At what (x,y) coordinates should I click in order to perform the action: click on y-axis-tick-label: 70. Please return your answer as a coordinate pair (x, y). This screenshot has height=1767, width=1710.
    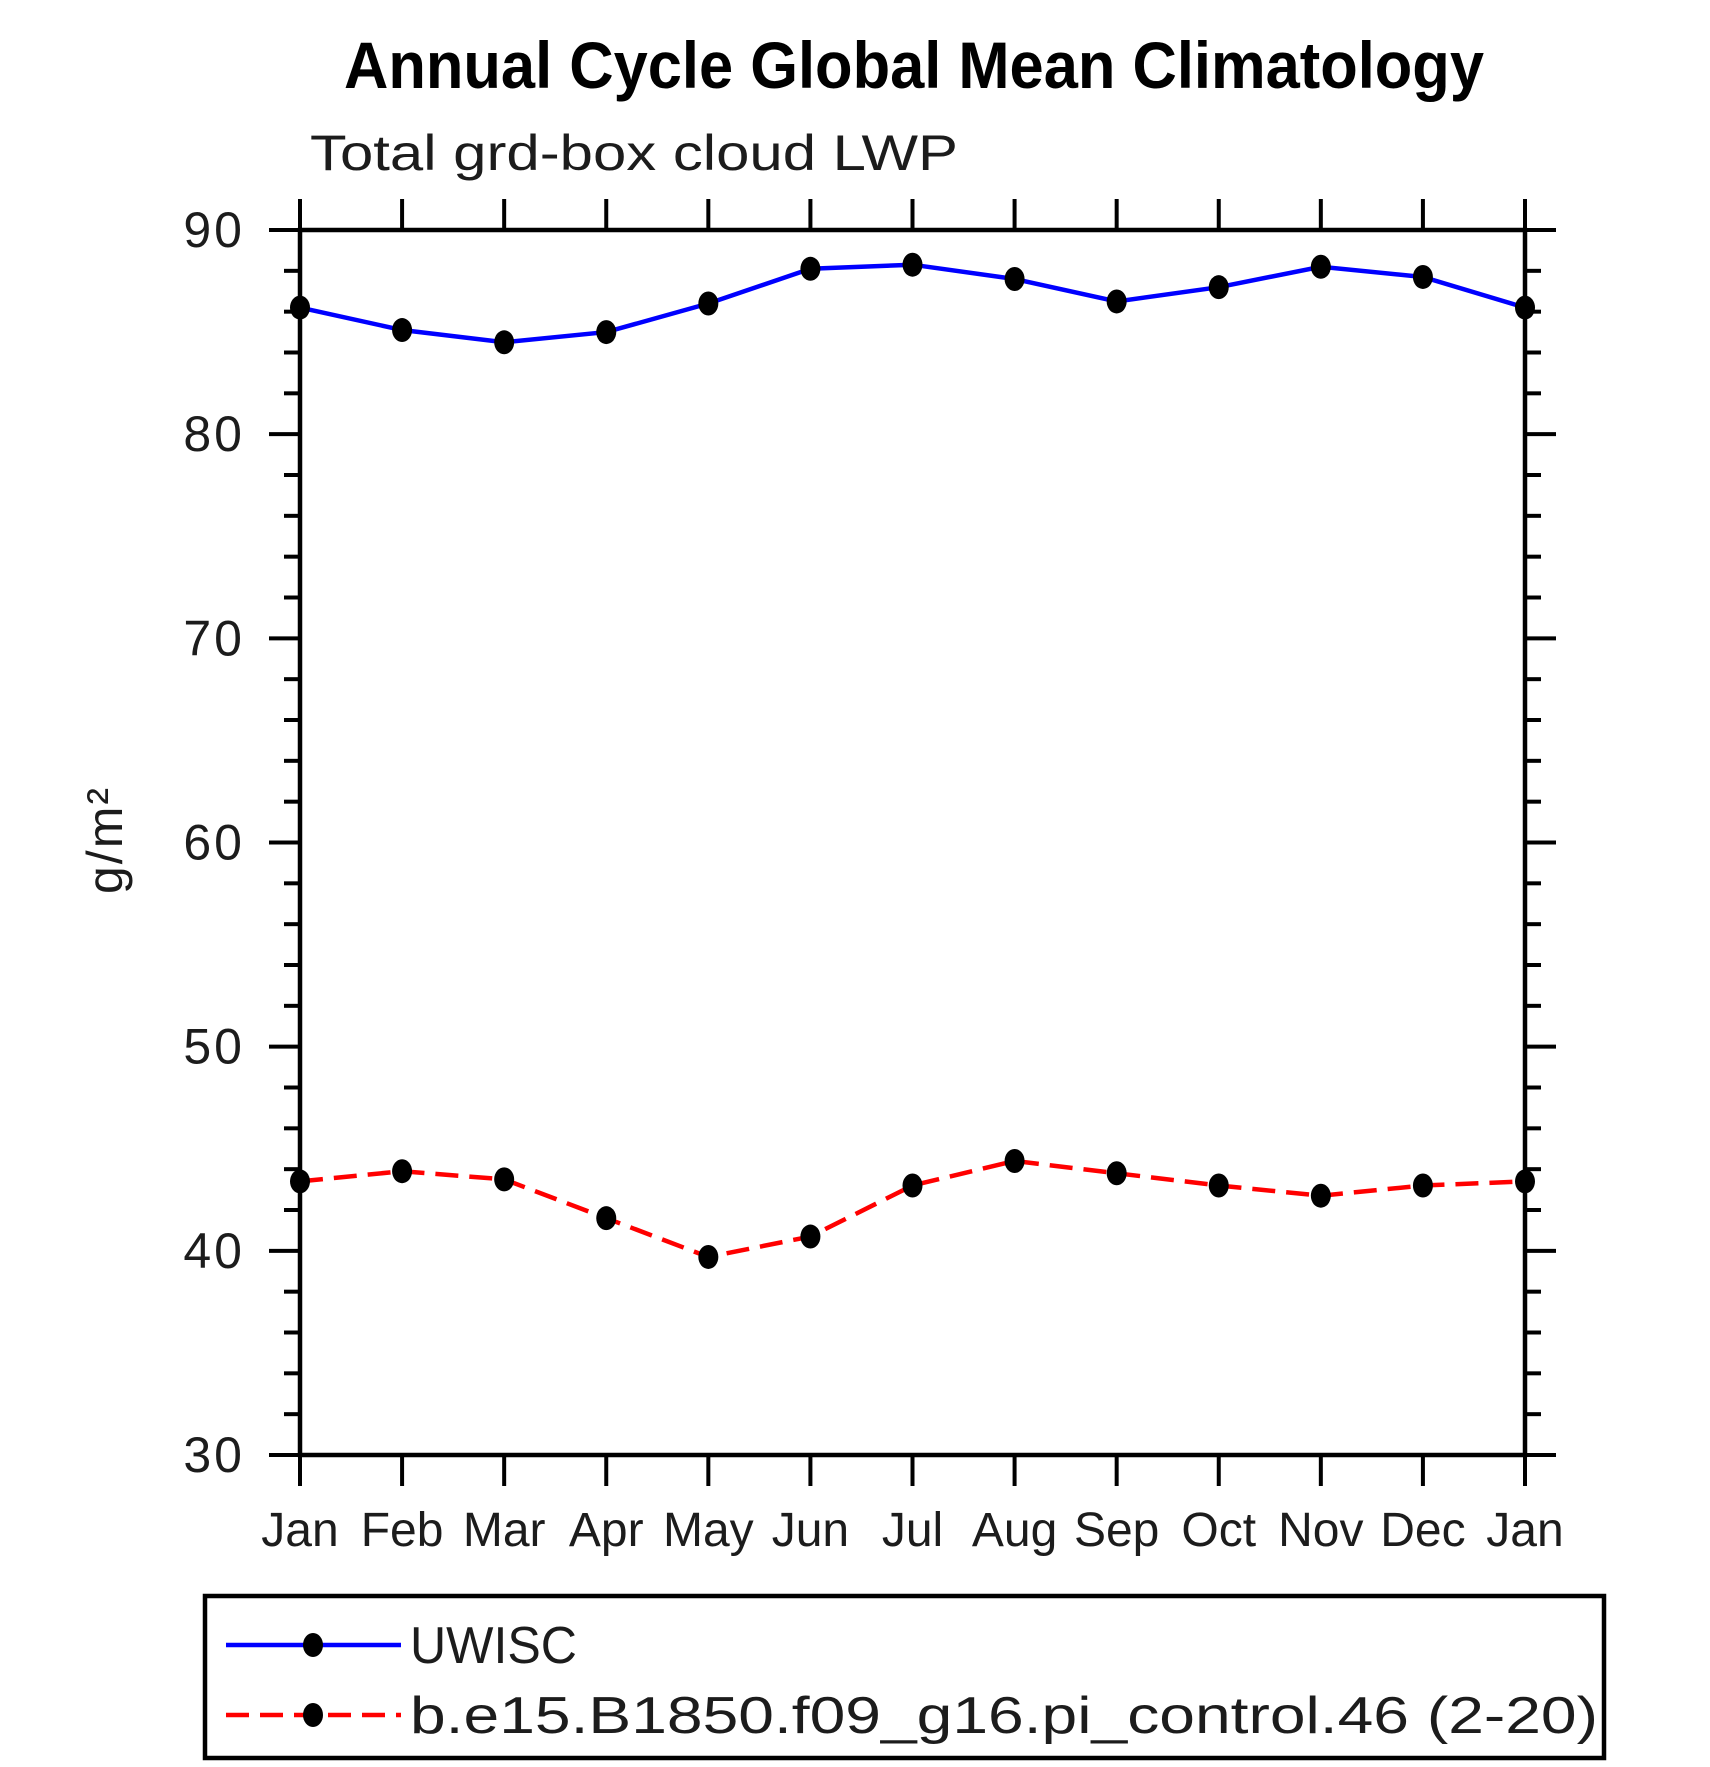
    Looking at the image, I should click on (214, 638).